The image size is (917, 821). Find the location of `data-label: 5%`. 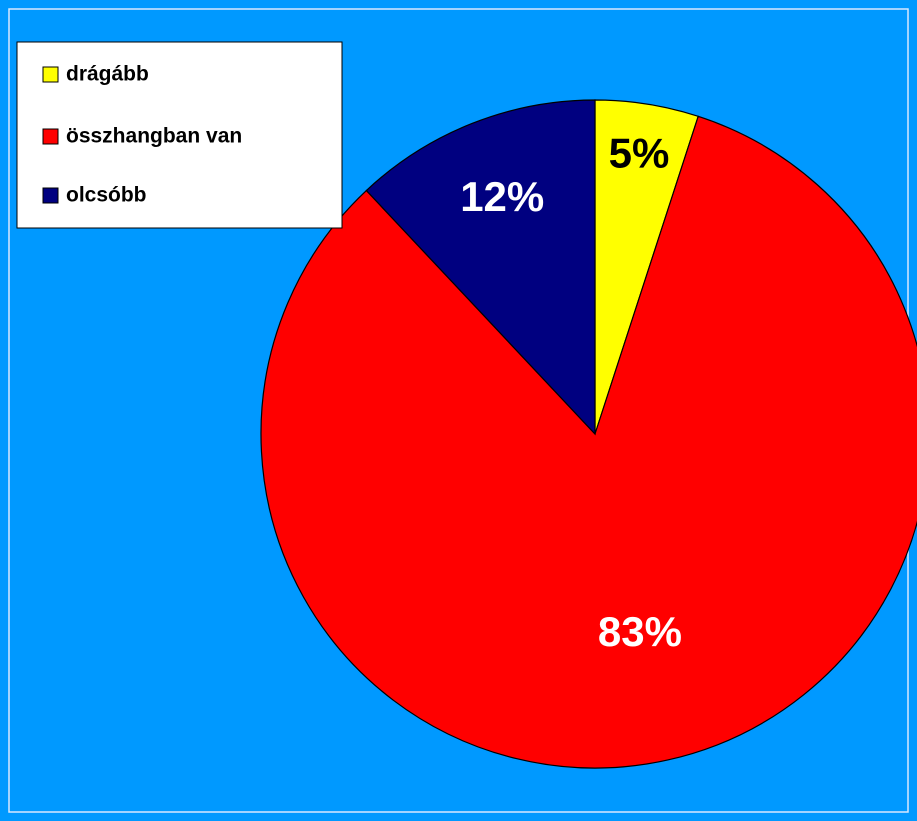

data-label: 5% is located at coordinates (639, 153).